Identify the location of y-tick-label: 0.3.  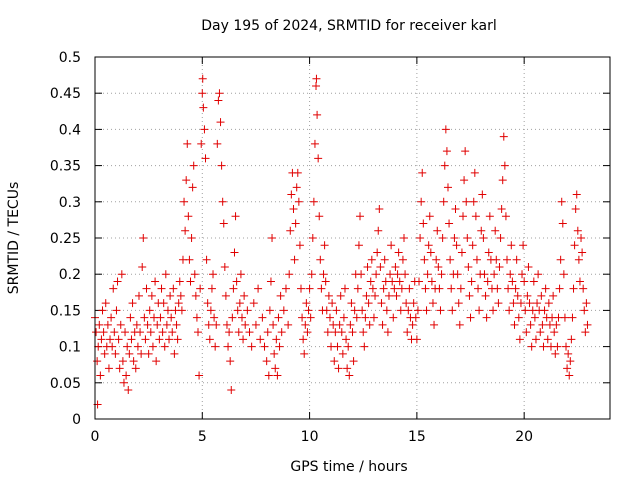
(70, 203).